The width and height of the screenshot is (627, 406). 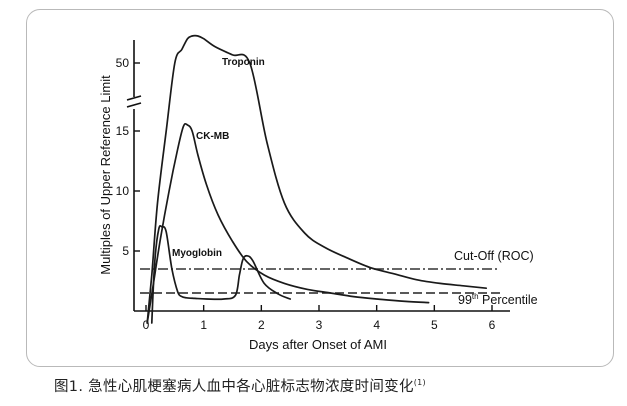 I want to click on y-tick-label-5: 5, so click(x=125, y=251).